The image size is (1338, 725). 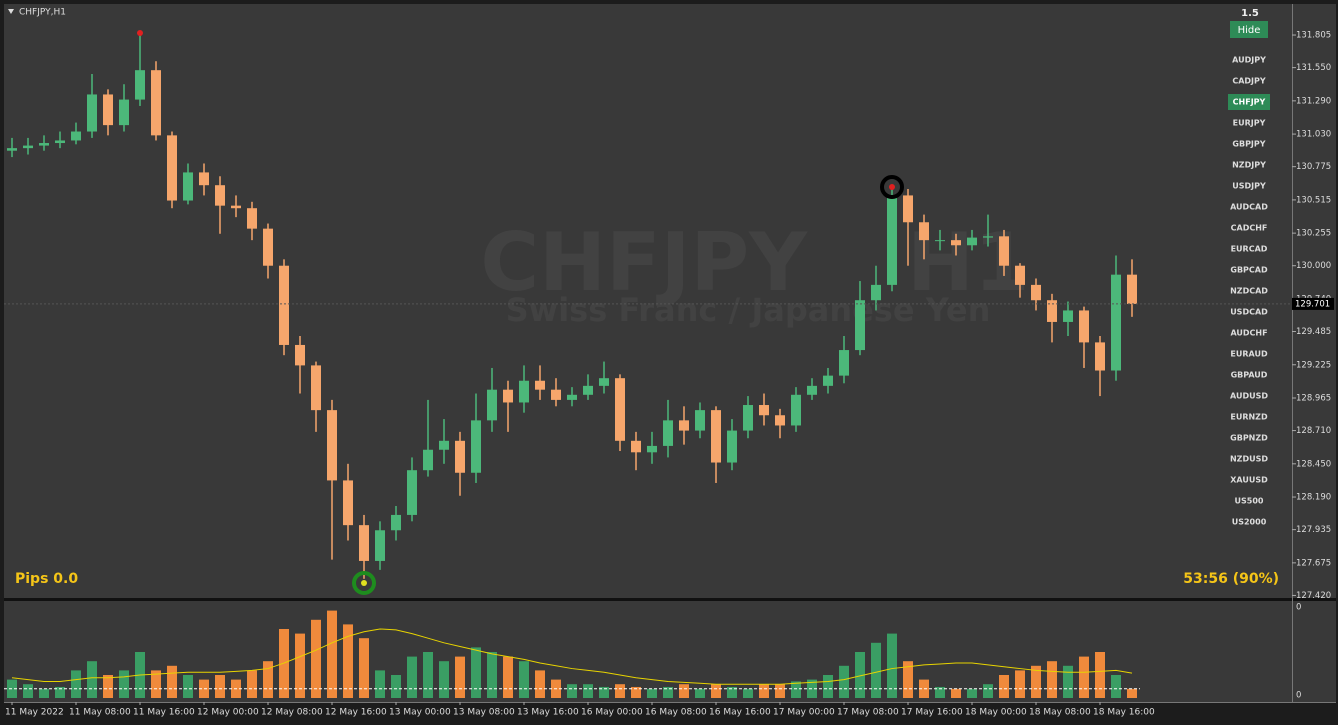 I want to click on symbol-button: GBPAUD, so click(x=1249, y=375).